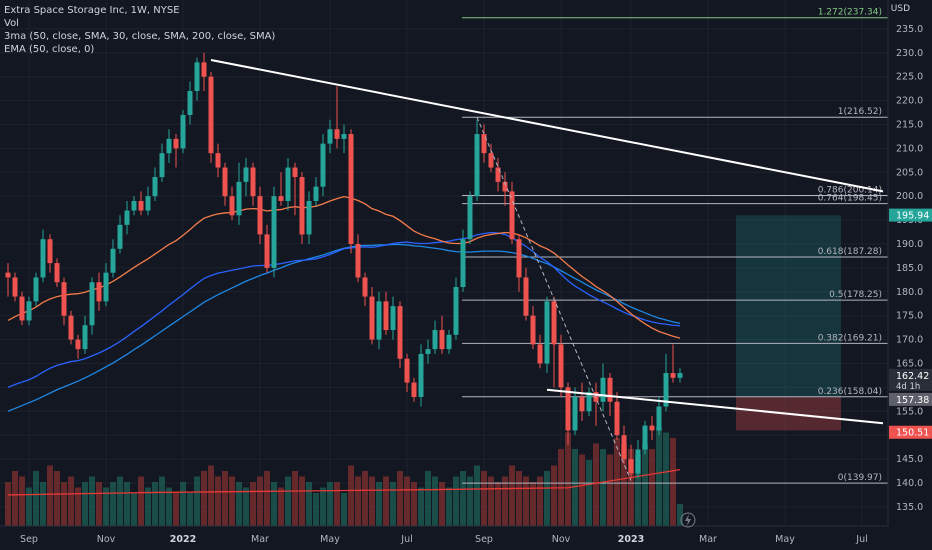 The image size is (932, 550). What do you see at coordinates (688, 520) in the screenshot?
I see `lightning-icon-bolt` at bounding box center [688, 520].